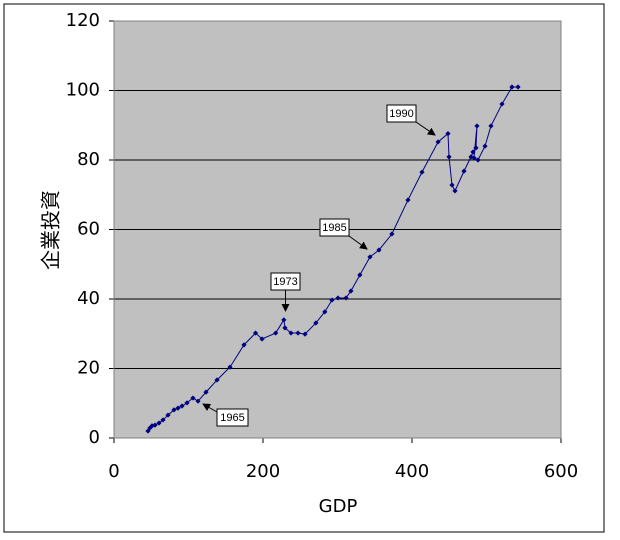  Describe the element at coordinates (232, 418) in the screenshot. I see `annotation-text: 1965` at that location.